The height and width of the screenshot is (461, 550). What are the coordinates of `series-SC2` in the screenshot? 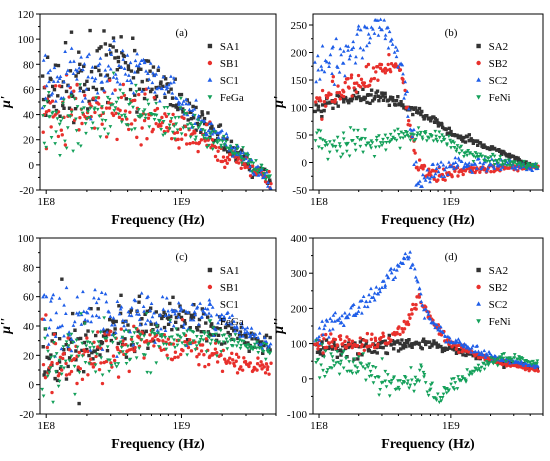 It's located at (426, 310).